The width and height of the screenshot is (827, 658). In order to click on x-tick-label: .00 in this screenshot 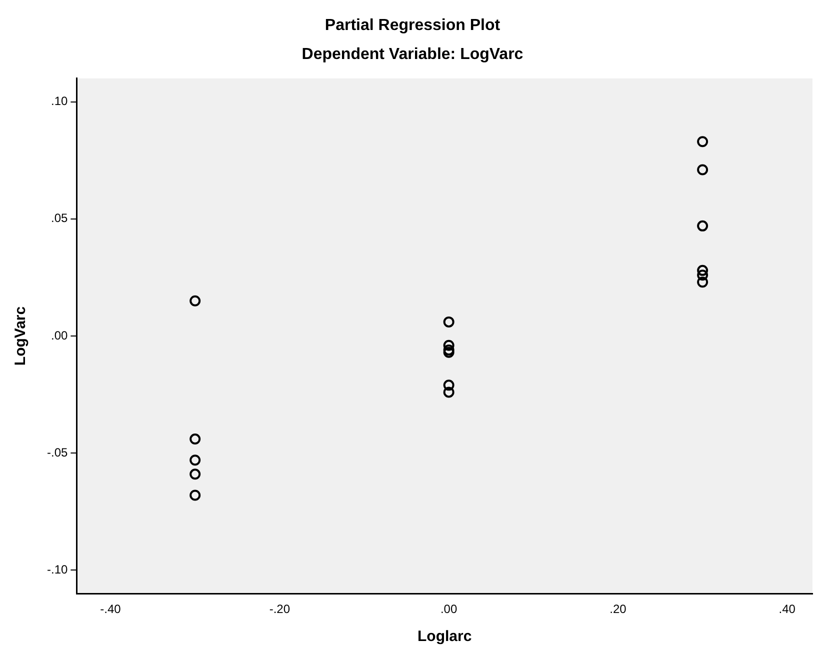, I will do `click(449, 609)`.